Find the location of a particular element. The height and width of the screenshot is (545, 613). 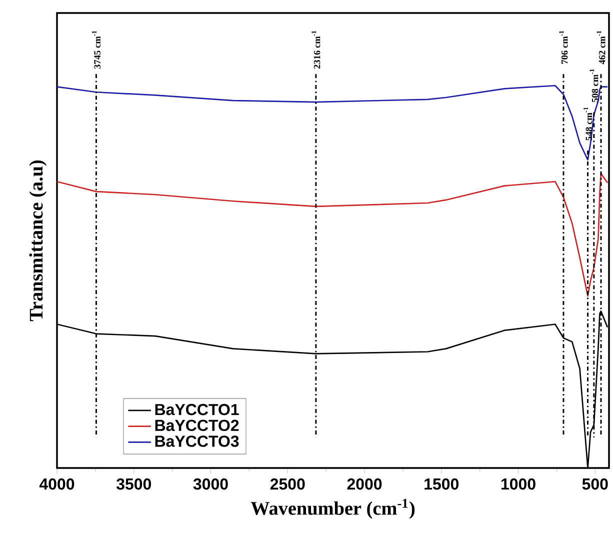

legend-label: BaYCCTO3 is located at coordinates (197, 441).